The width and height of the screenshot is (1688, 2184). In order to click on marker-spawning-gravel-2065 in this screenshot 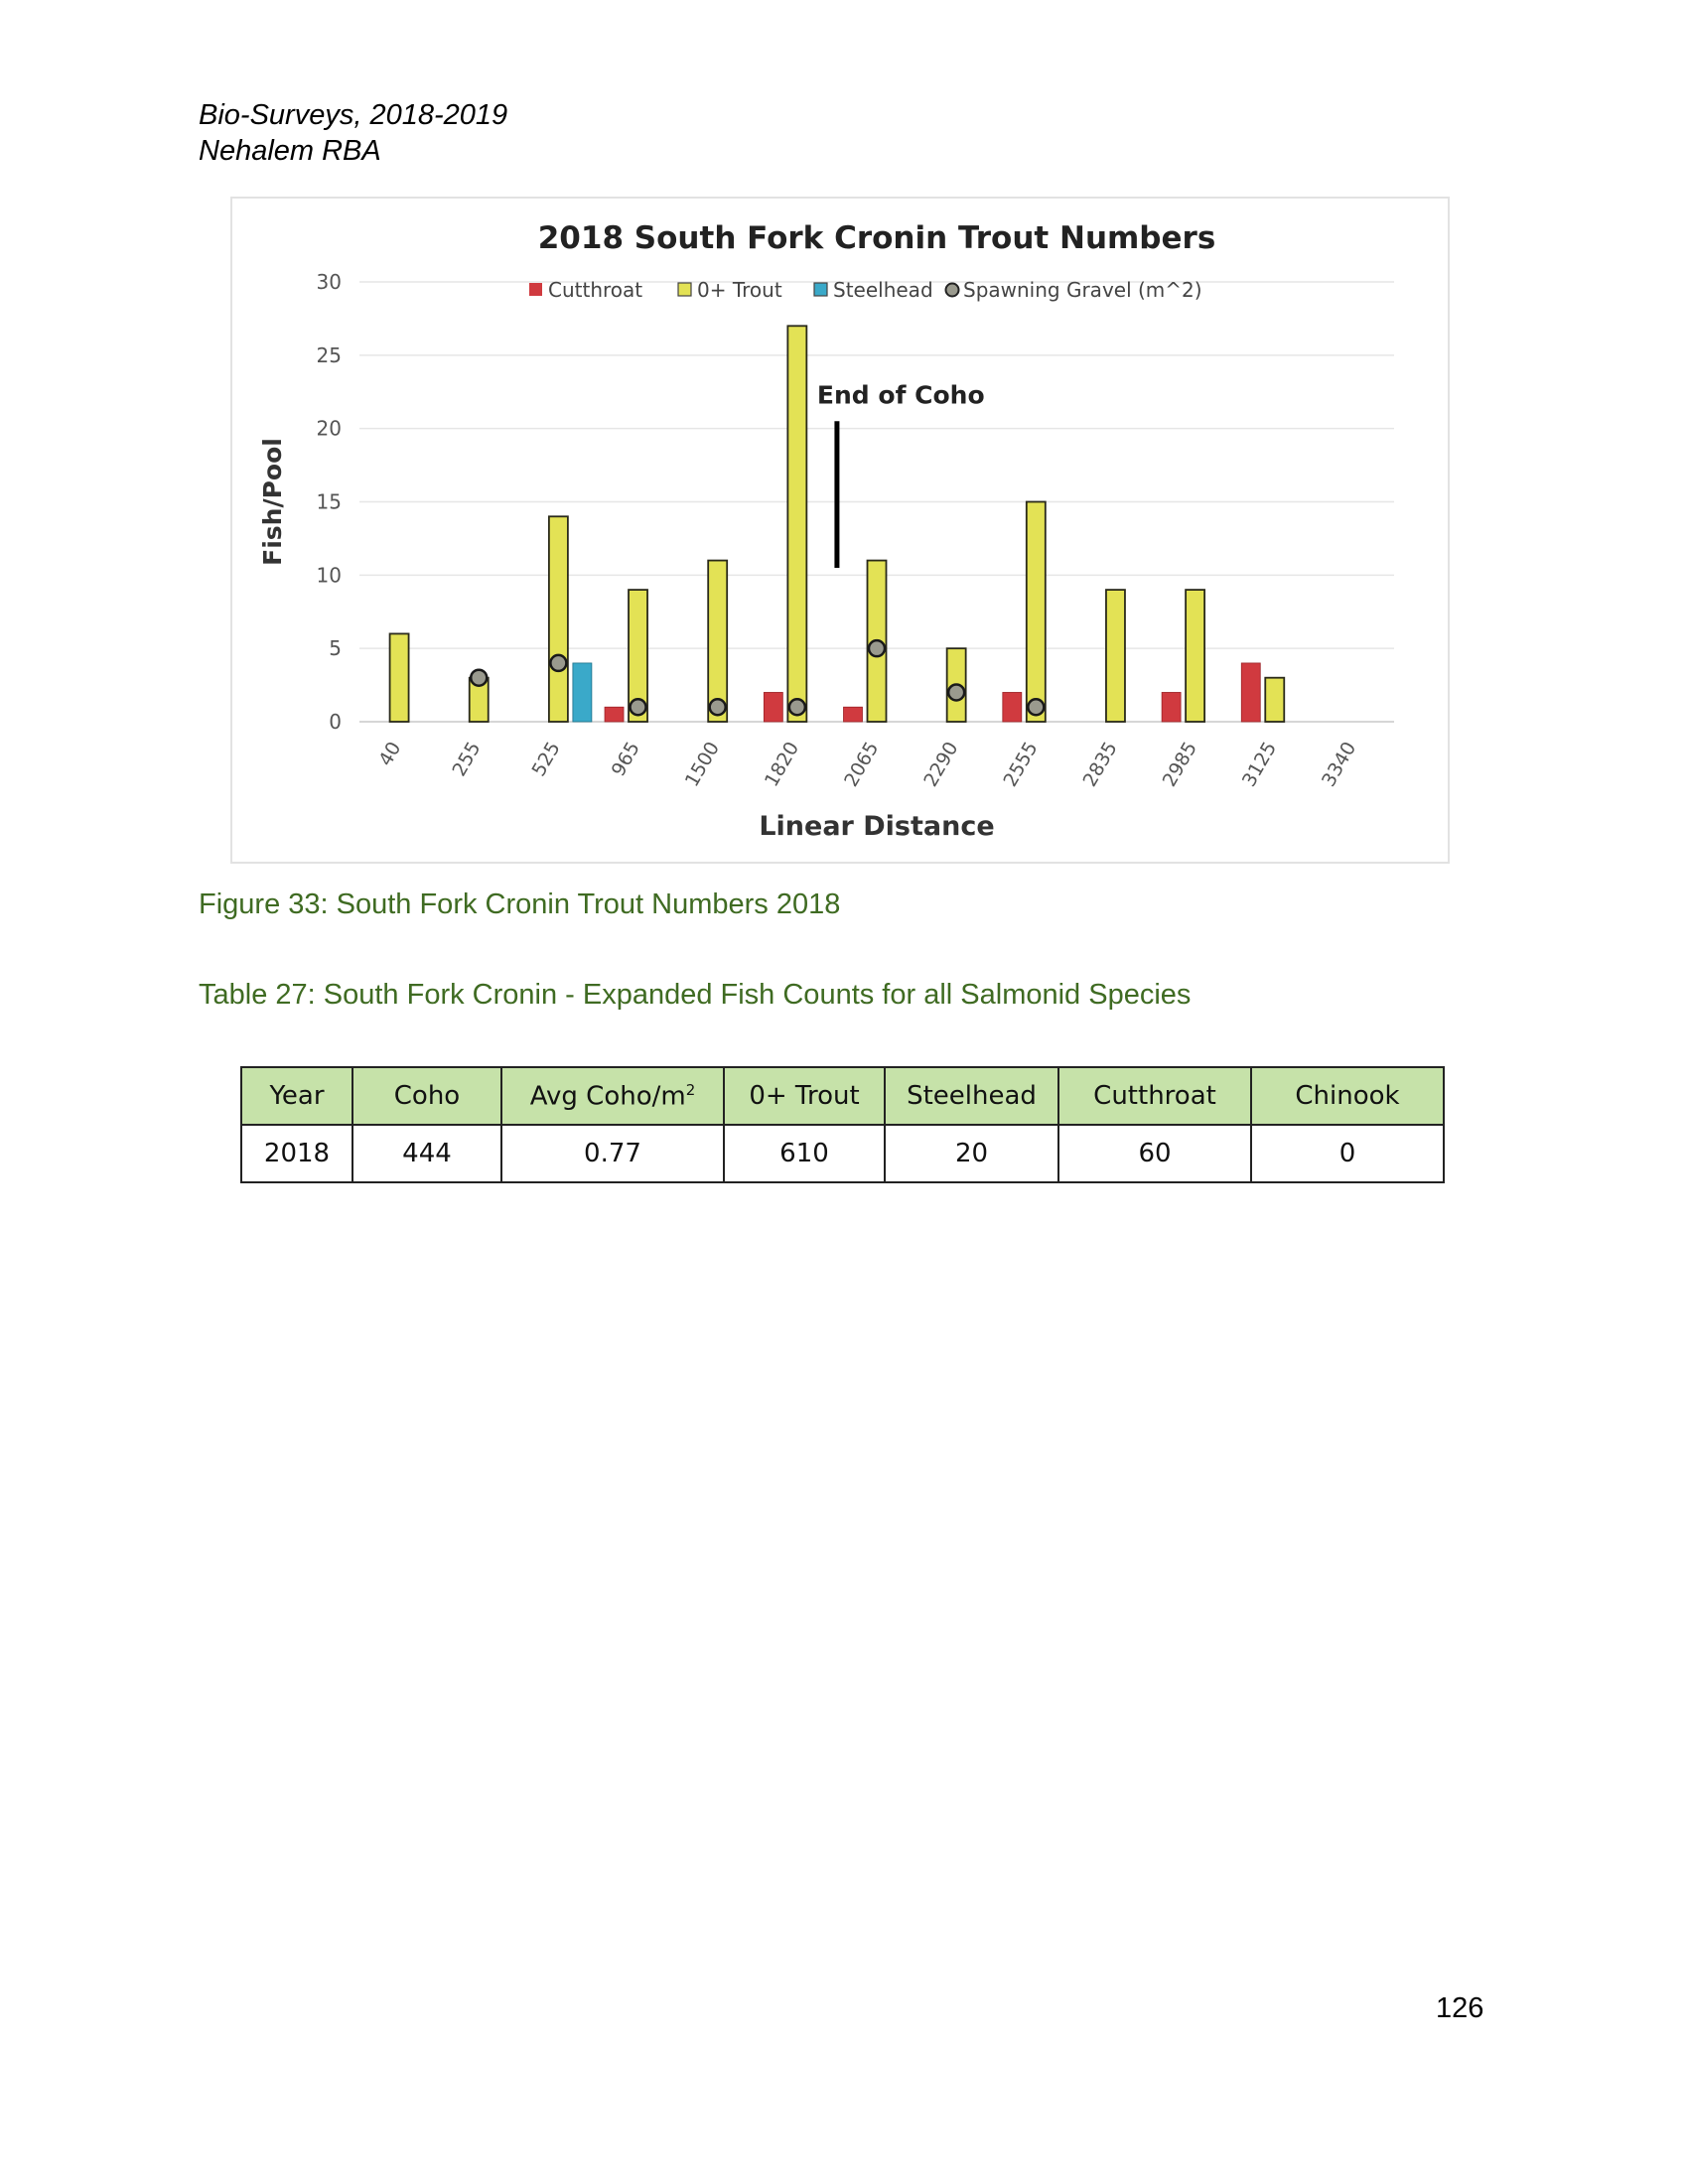, I will do `click(877, 648)`.